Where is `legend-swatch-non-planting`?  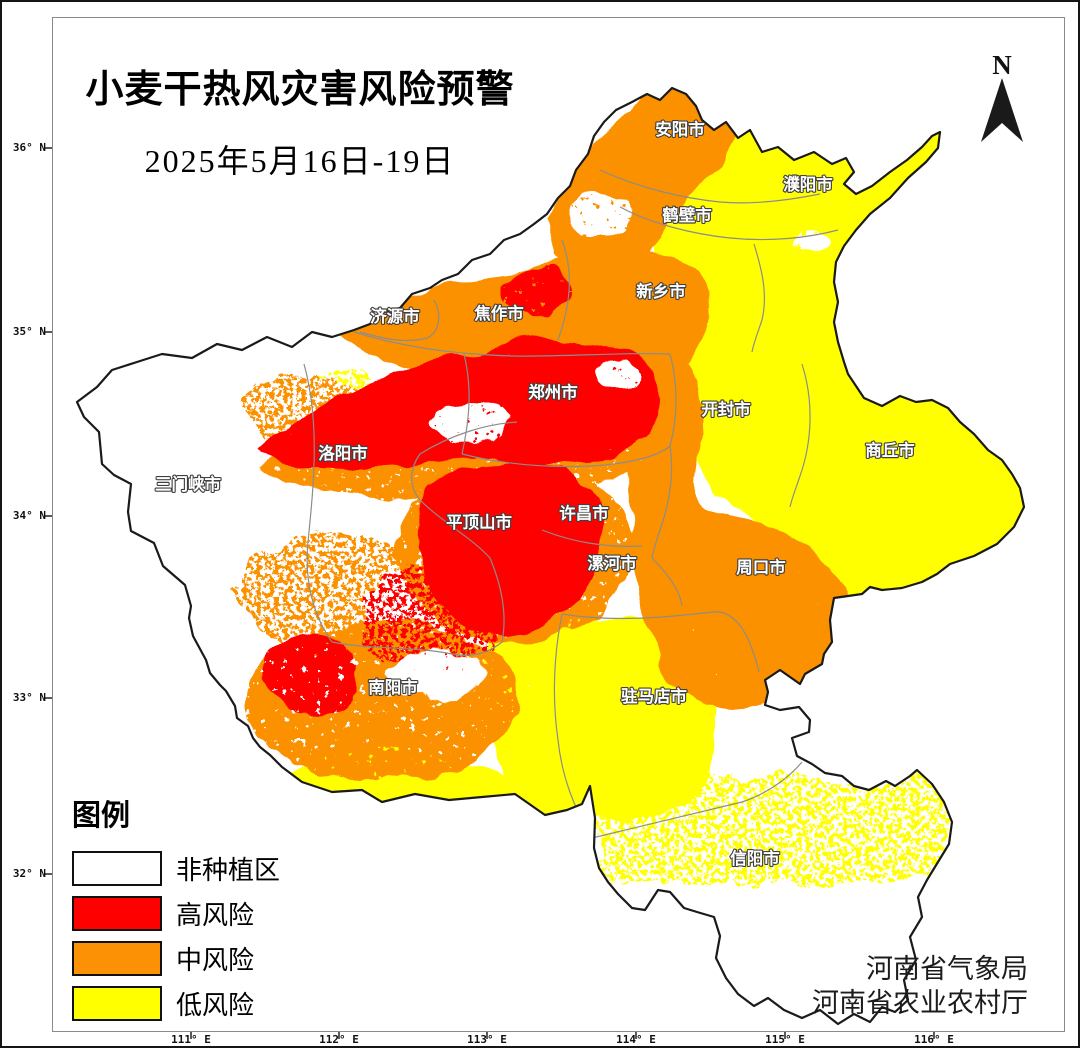 legend-swatch-non-planting is located at coordinates (117, 868).